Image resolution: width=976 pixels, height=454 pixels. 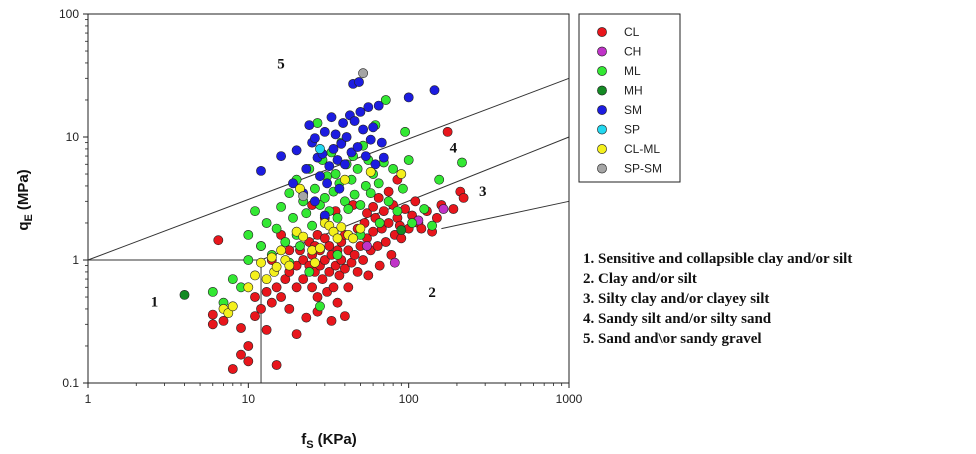 I want to click on legend-marker-sm, so click(x=602, y=110).